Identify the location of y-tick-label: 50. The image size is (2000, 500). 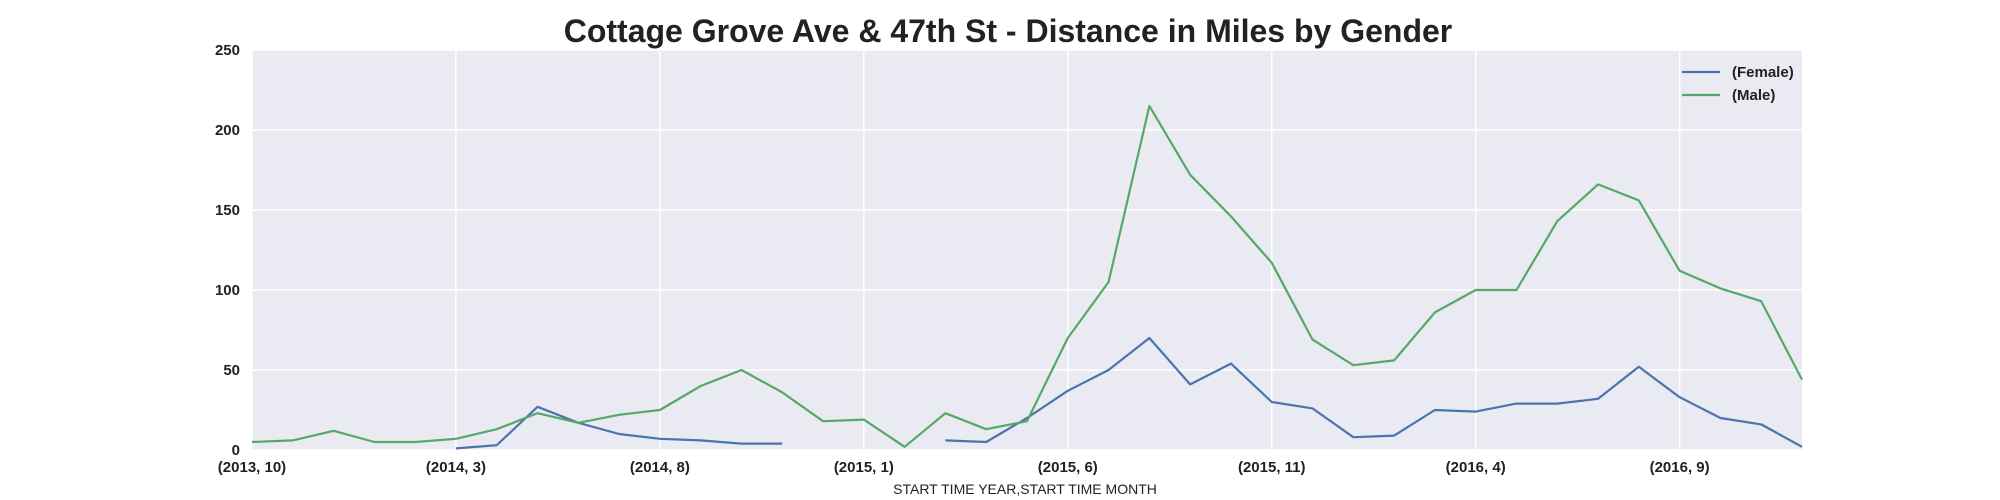
(231, 370).